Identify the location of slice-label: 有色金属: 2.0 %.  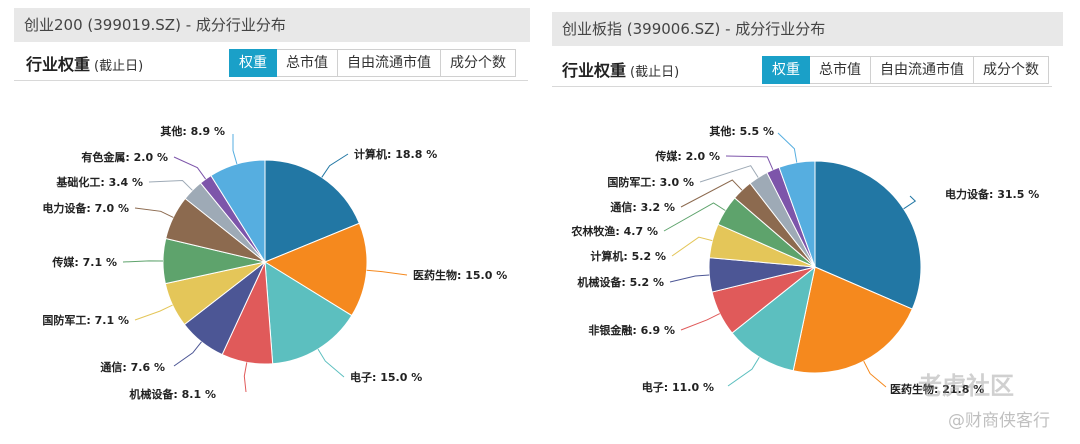
(124, 157).